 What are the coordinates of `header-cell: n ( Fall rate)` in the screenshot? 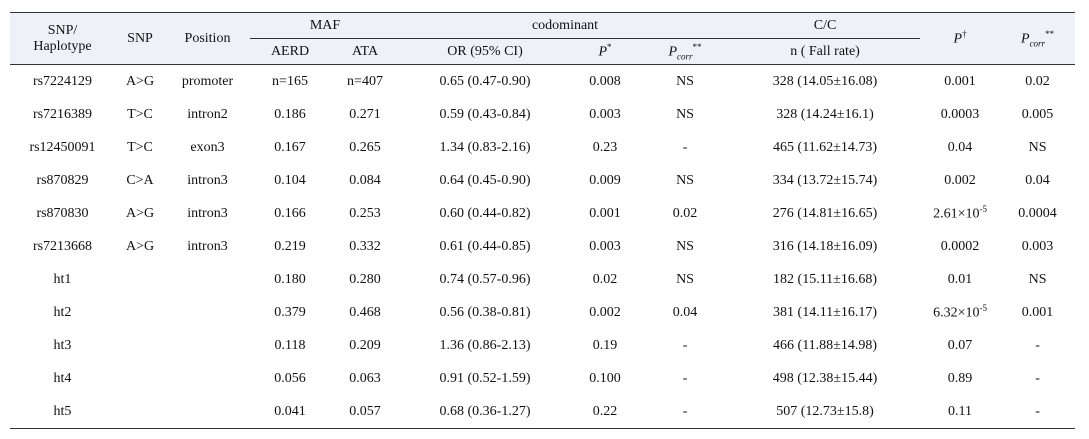 It's located at (825, 51).